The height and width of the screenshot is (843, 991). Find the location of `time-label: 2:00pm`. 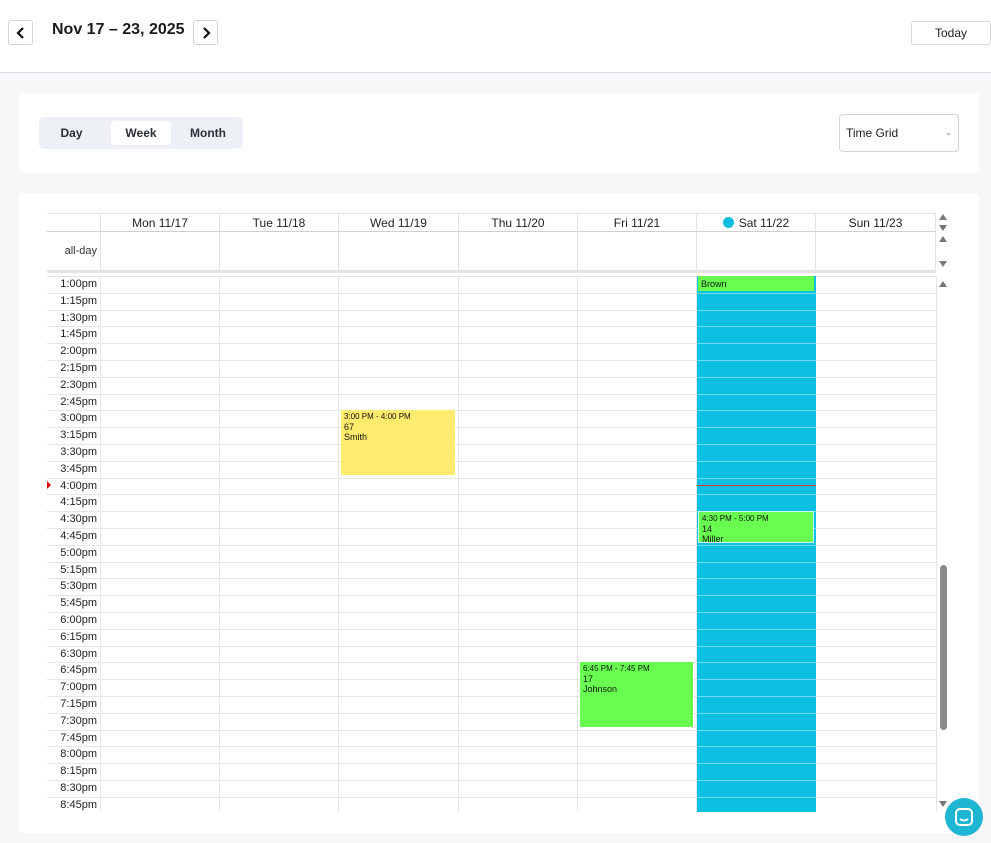

time-label: 2:00pm is located at coordinates (78, 351).